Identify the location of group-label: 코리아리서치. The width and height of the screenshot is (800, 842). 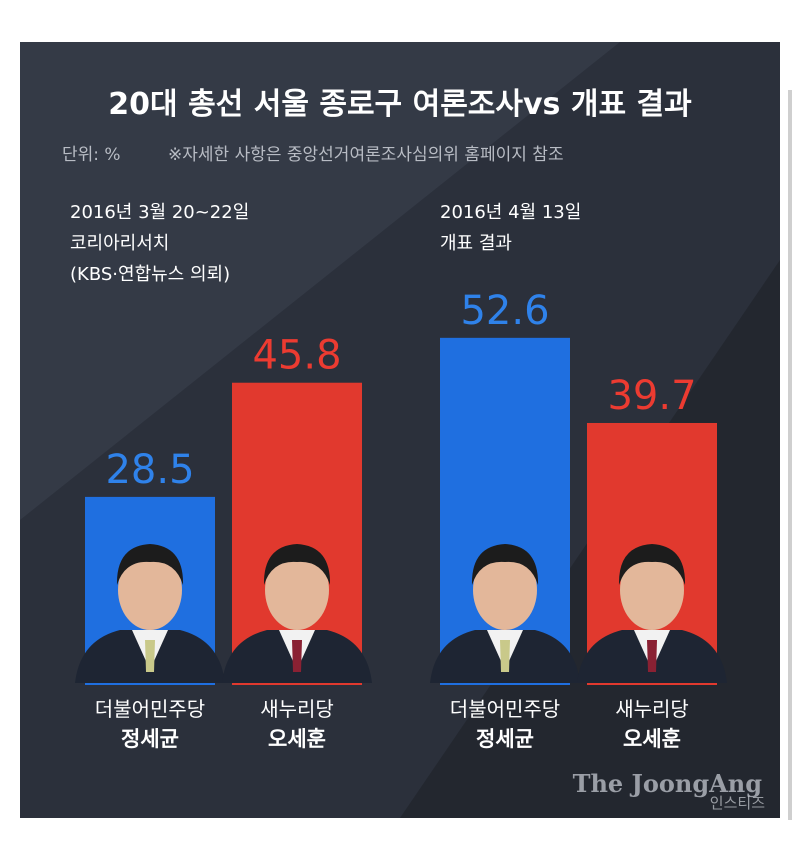
(119, 243).